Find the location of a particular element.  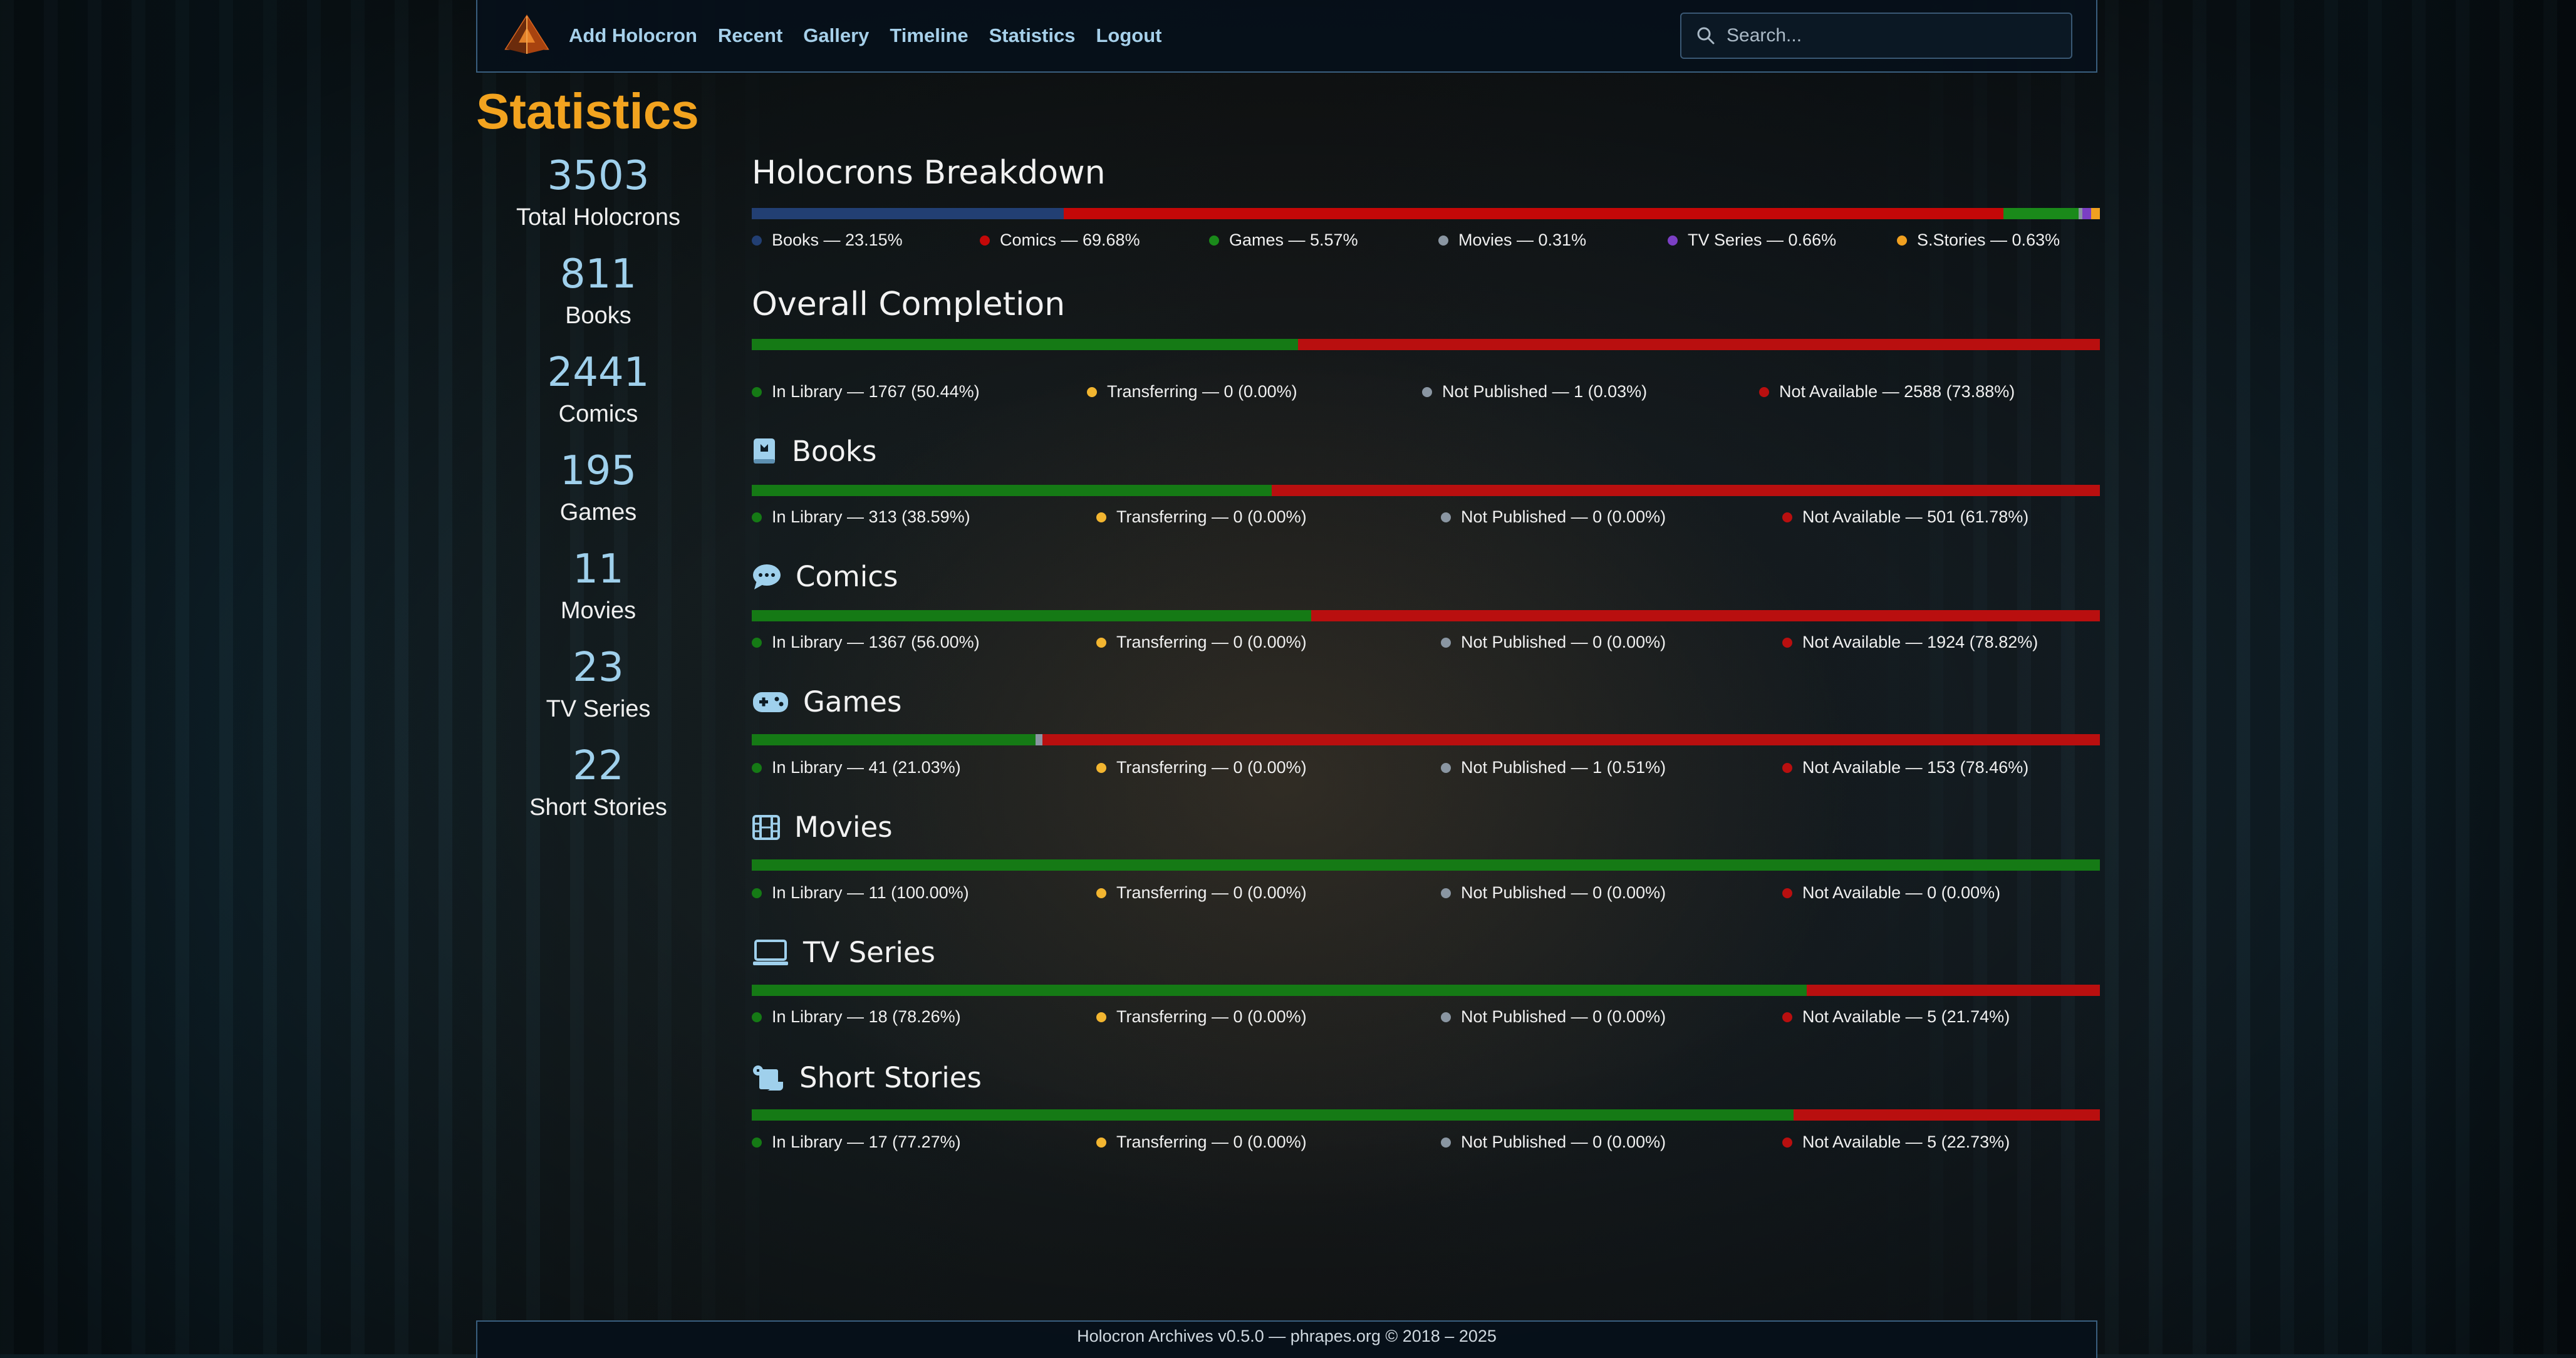

legend-label: Books — 23.15% is located at coordinates (837, 240).